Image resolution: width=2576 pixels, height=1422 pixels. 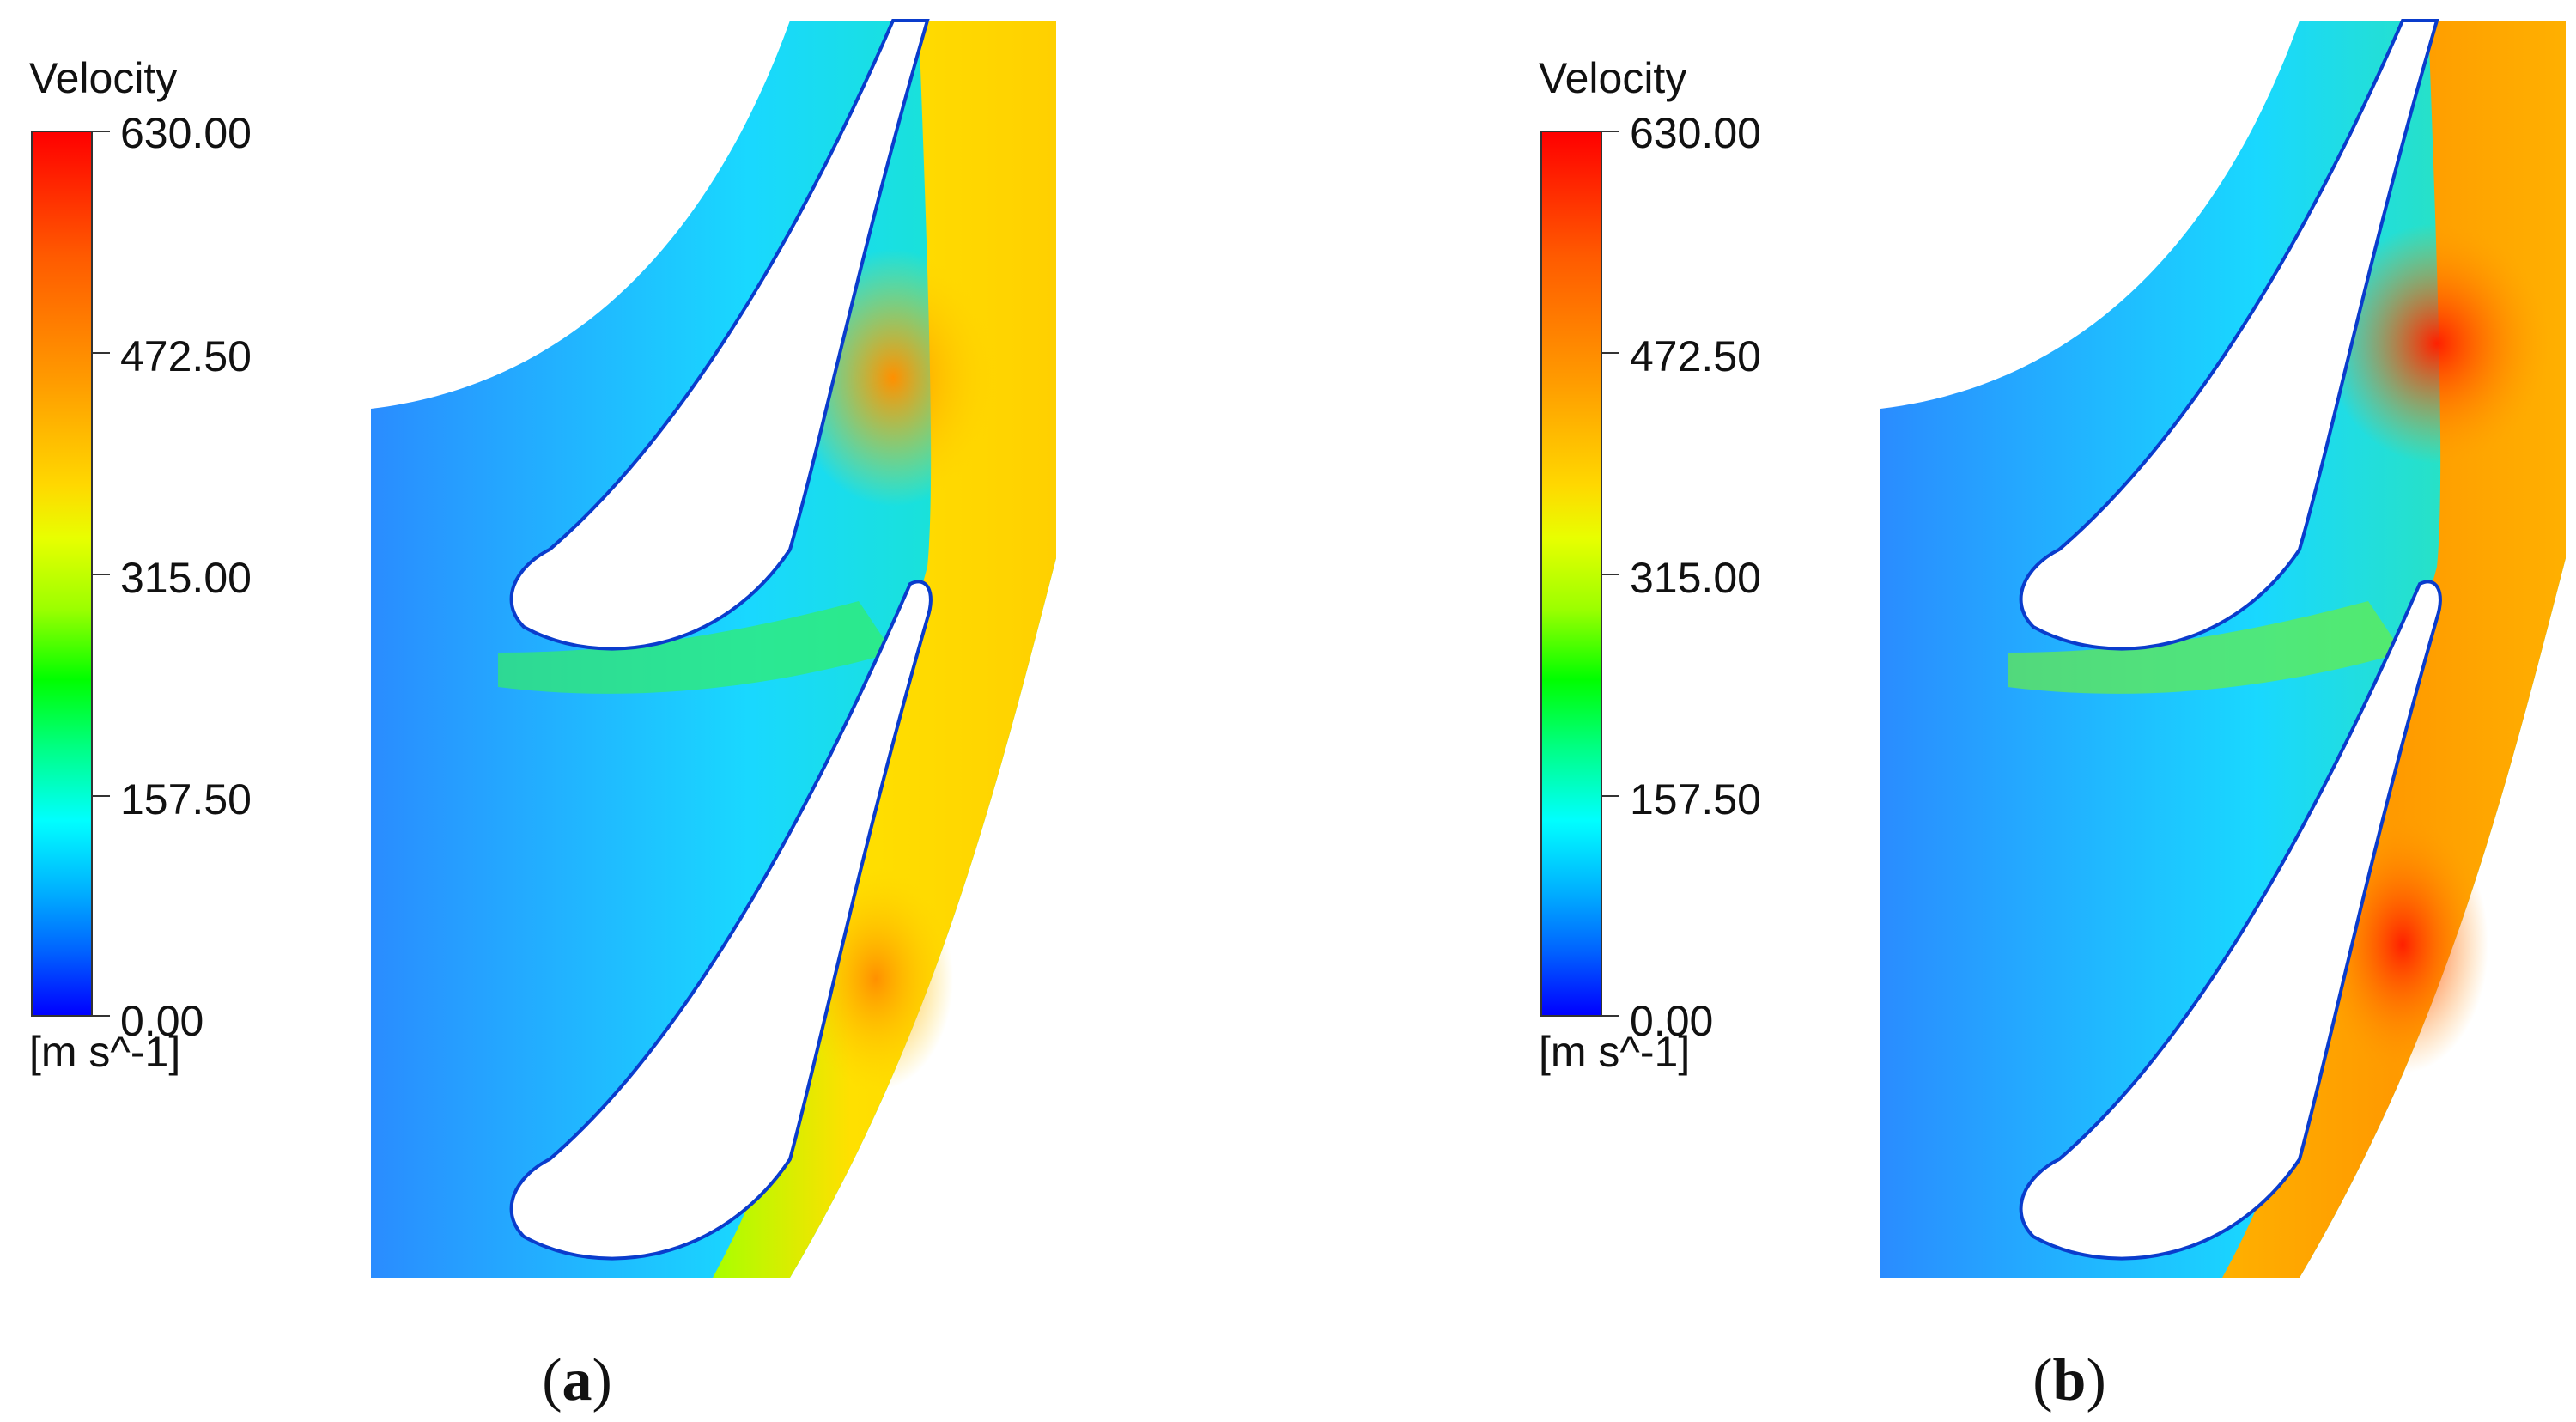 What do you see at coordinates (577, 1380) in the screenshot?
I see `caption-a: (a)` at bounding box center [577, 1380].